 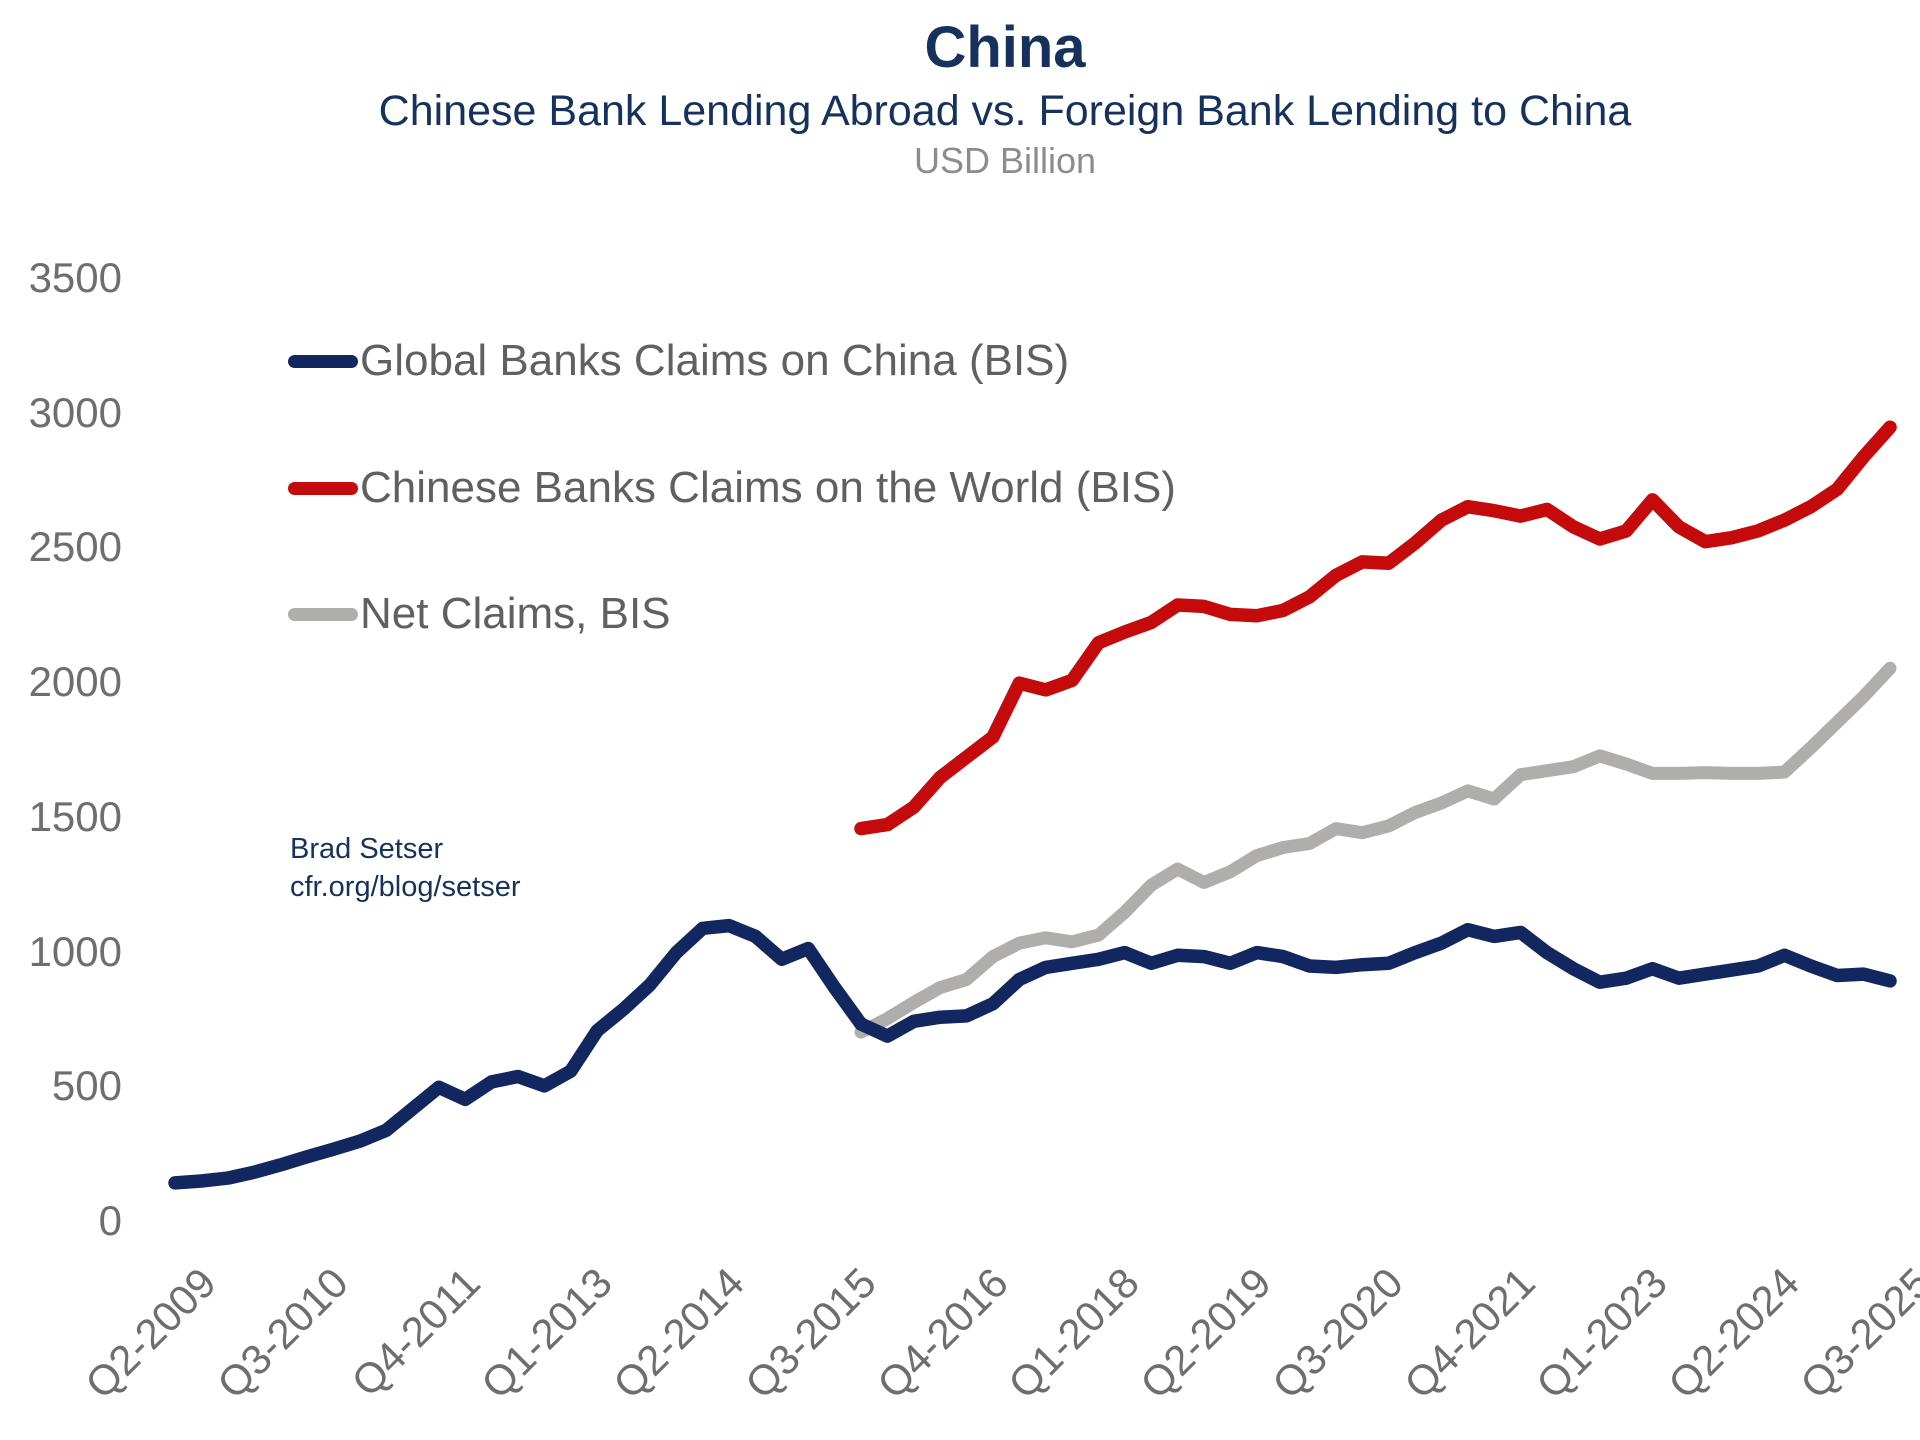 I want to click on y-axis-tick-label: 3500, so click(x=75, y=277).